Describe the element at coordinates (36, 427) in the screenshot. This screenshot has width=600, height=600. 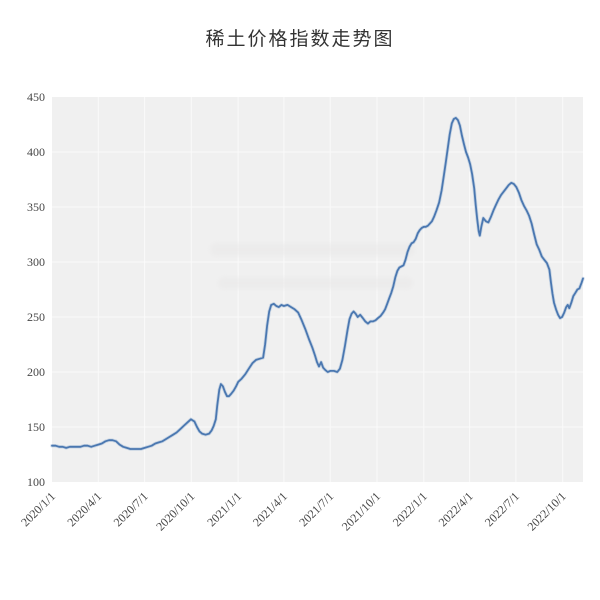
I see `y-tick-label: 150` at that location.